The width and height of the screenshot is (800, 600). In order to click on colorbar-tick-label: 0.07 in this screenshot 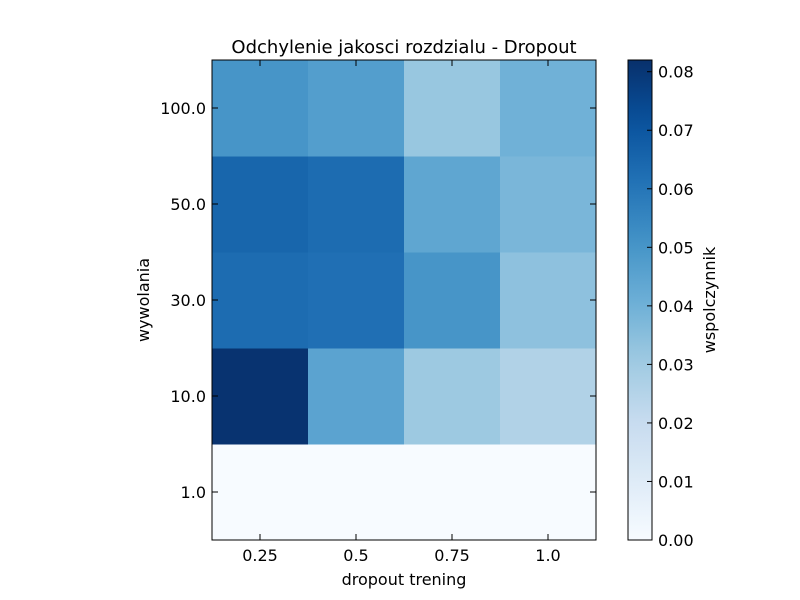, I will do `click(676, 130)`.